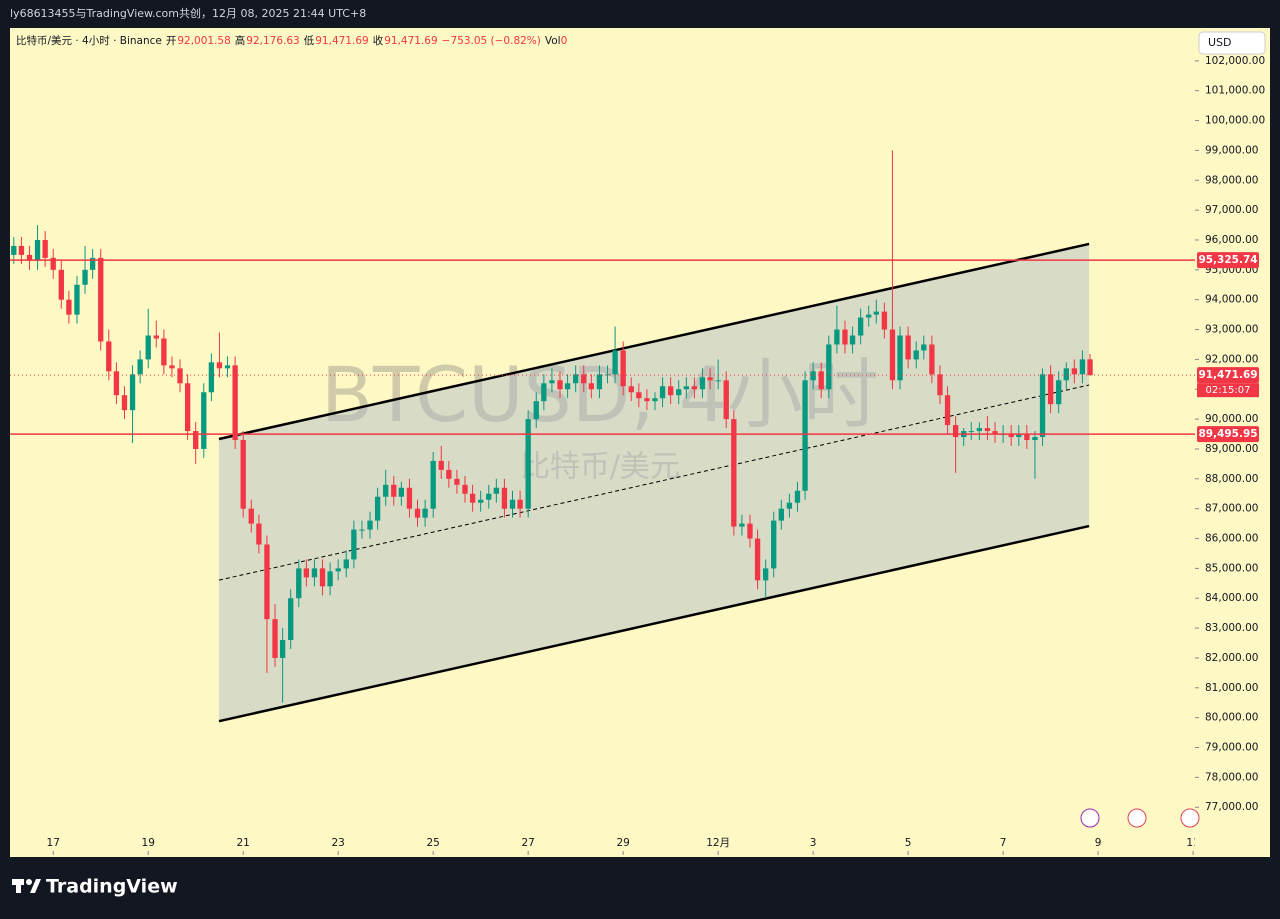 The width and height of the screenshot is (1280, 919). Describe the element at coordinates (1098, 843) in the screenshot. I see `x-tick-label: 9` at that location.